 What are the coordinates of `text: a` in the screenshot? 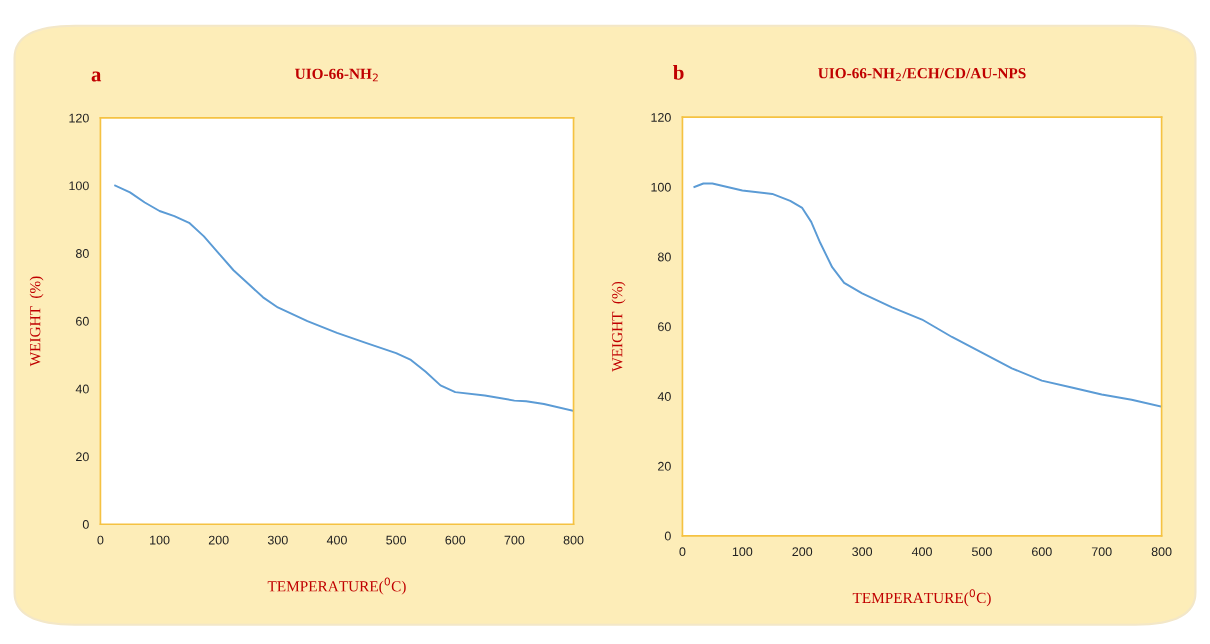 It's located at (96, 76).